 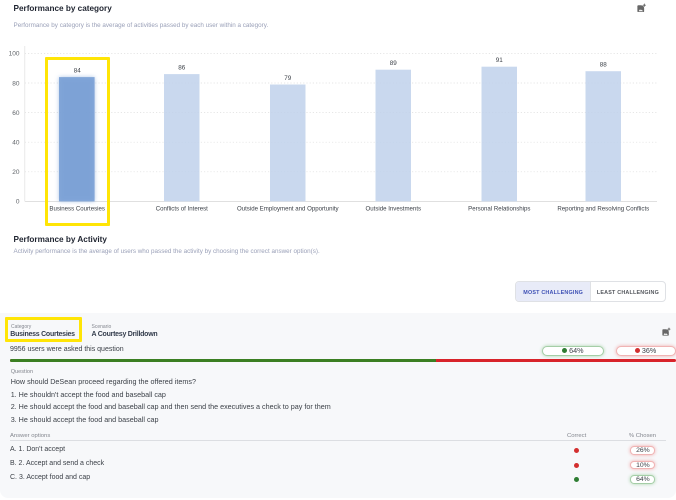 I want to click on svg-text: 89, so click(x=394, y=63).